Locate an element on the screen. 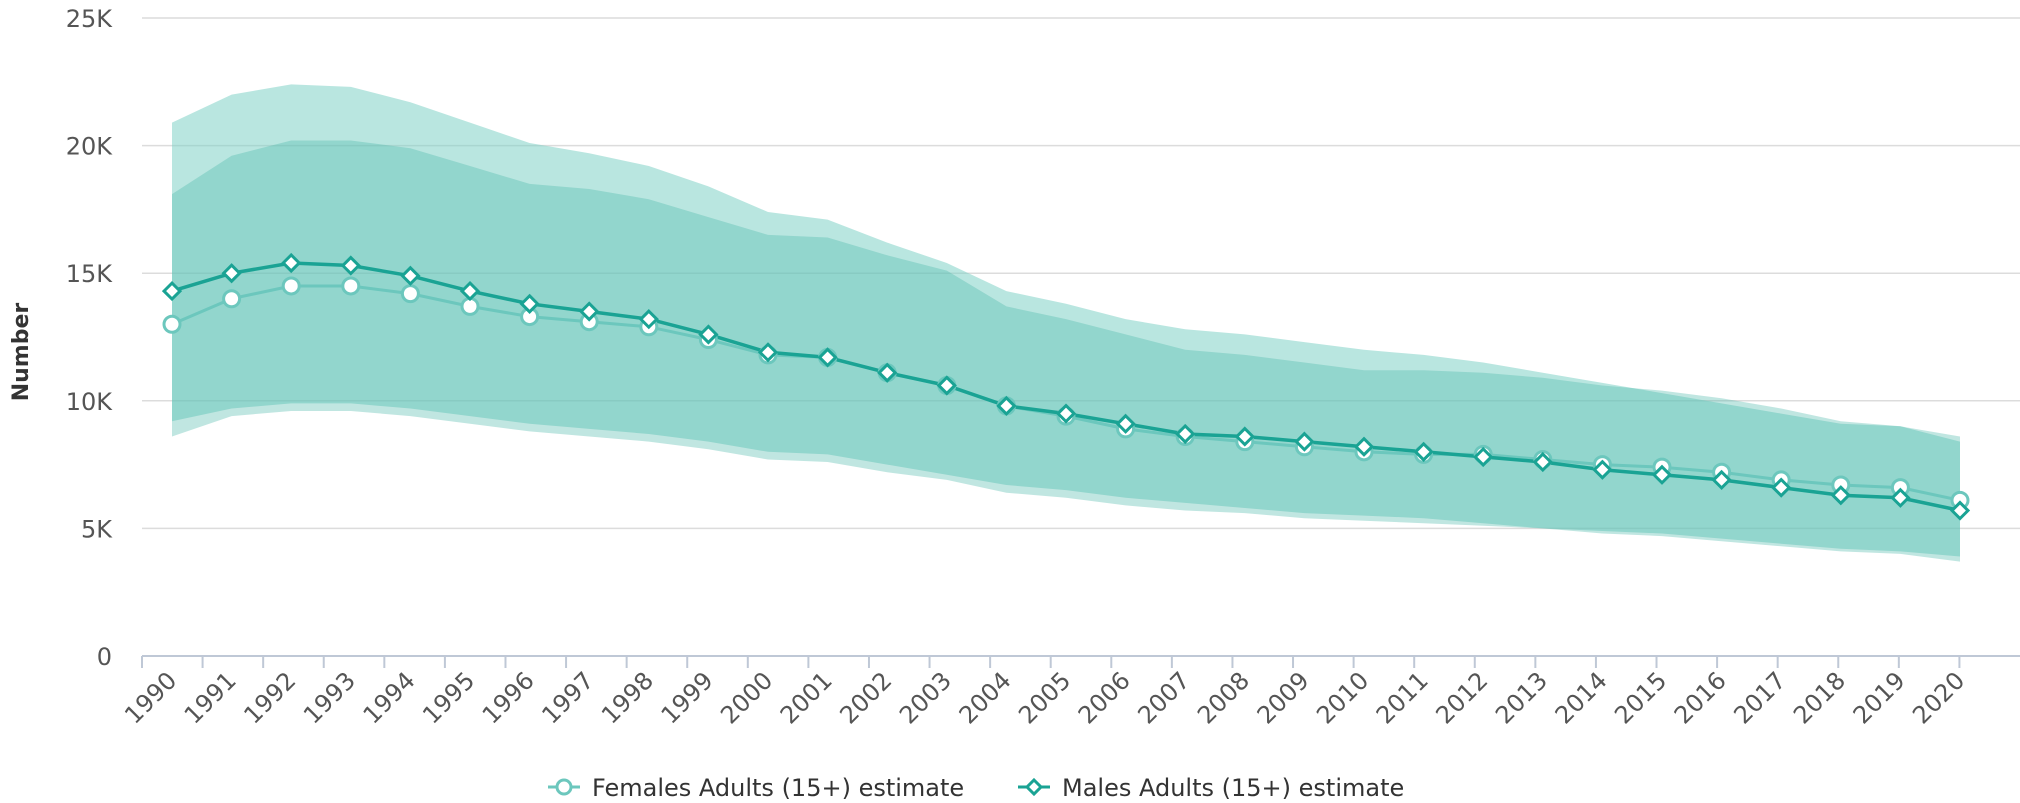  x-tick-label: 2004 is located at coordinates (985, 697).